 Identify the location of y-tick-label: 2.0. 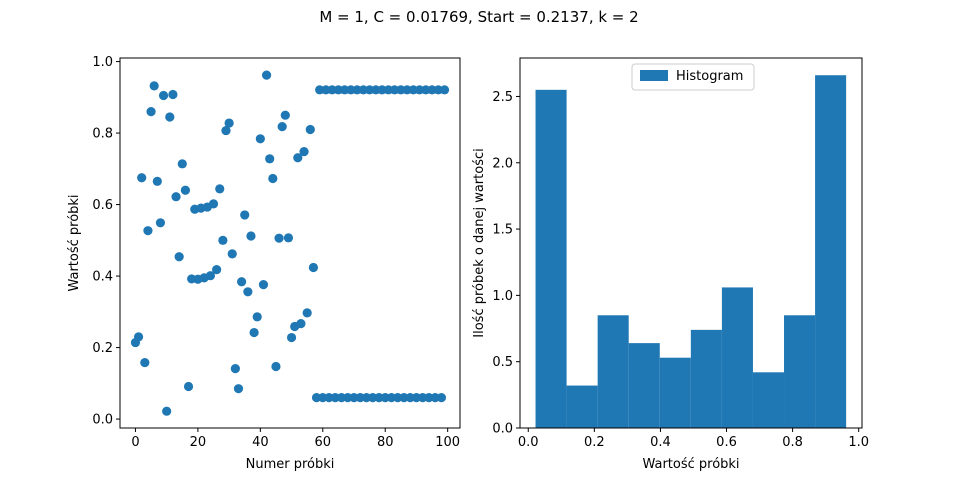
(502, 163).